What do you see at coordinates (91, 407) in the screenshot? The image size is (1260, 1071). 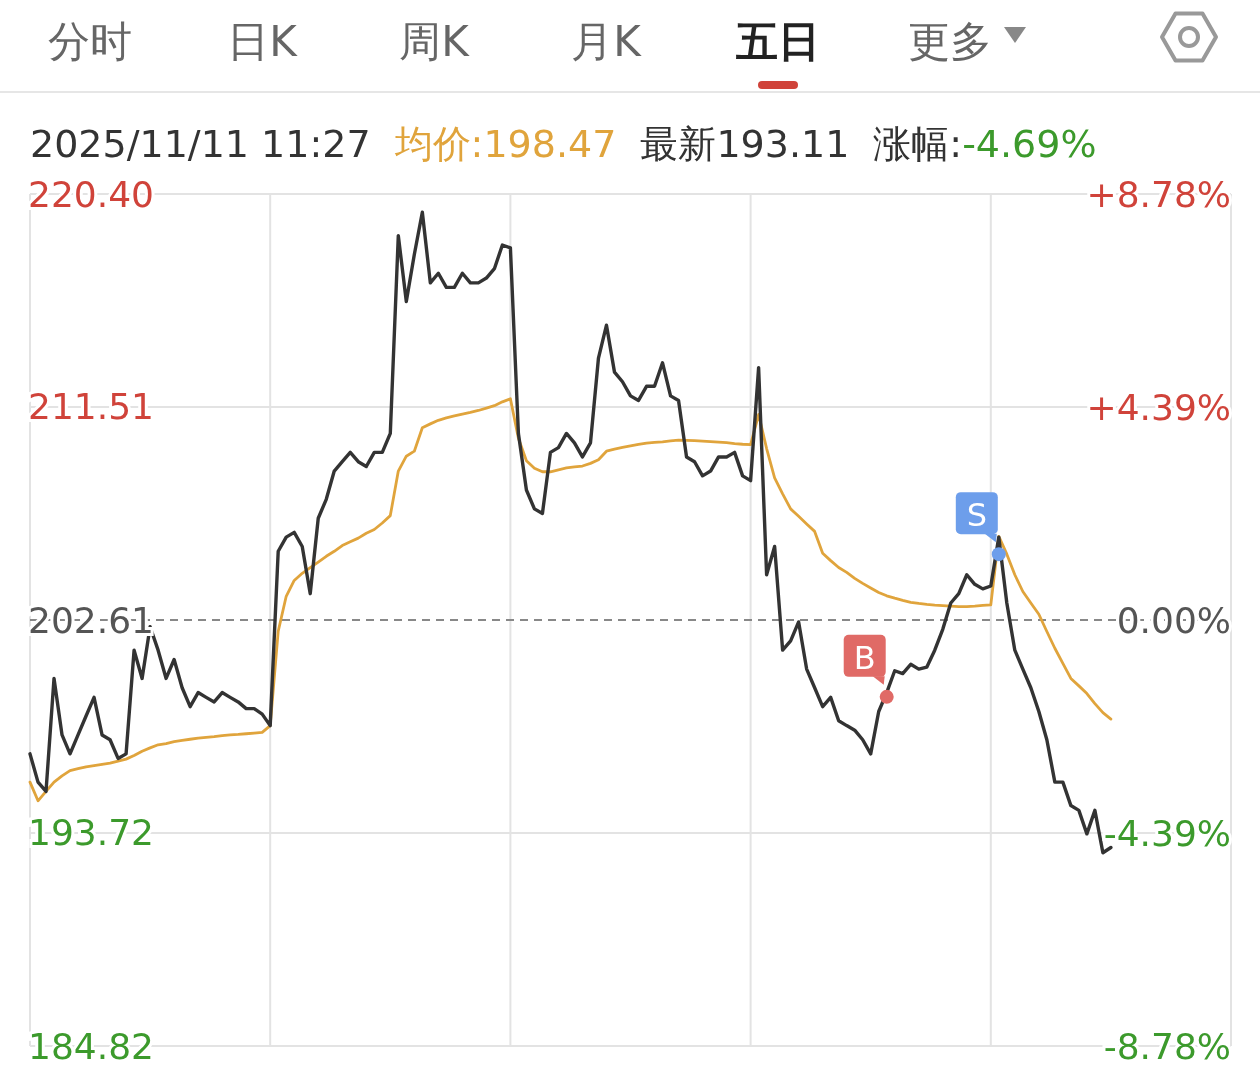 I see `y-tick-label: 211.51` at bounding box center [91, 407].